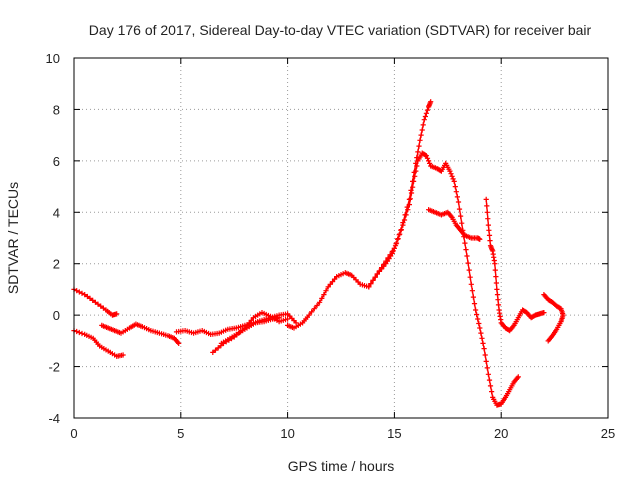  What do you see at coordinates (54, 367) in the screenshot?
I see `y-tick-label: -2` at bounding box center [54, 367].